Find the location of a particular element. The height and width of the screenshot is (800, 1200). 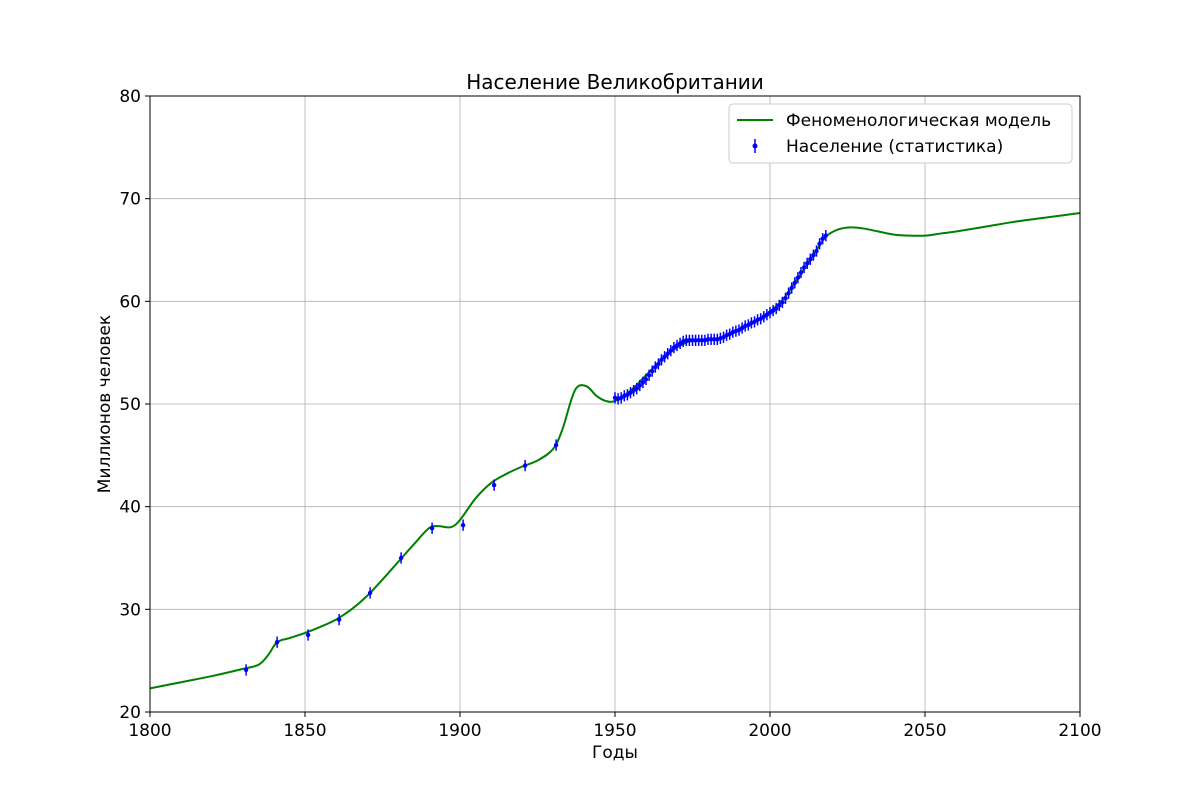

x-tick-label: 2050 is located at coordinates (924, 731).